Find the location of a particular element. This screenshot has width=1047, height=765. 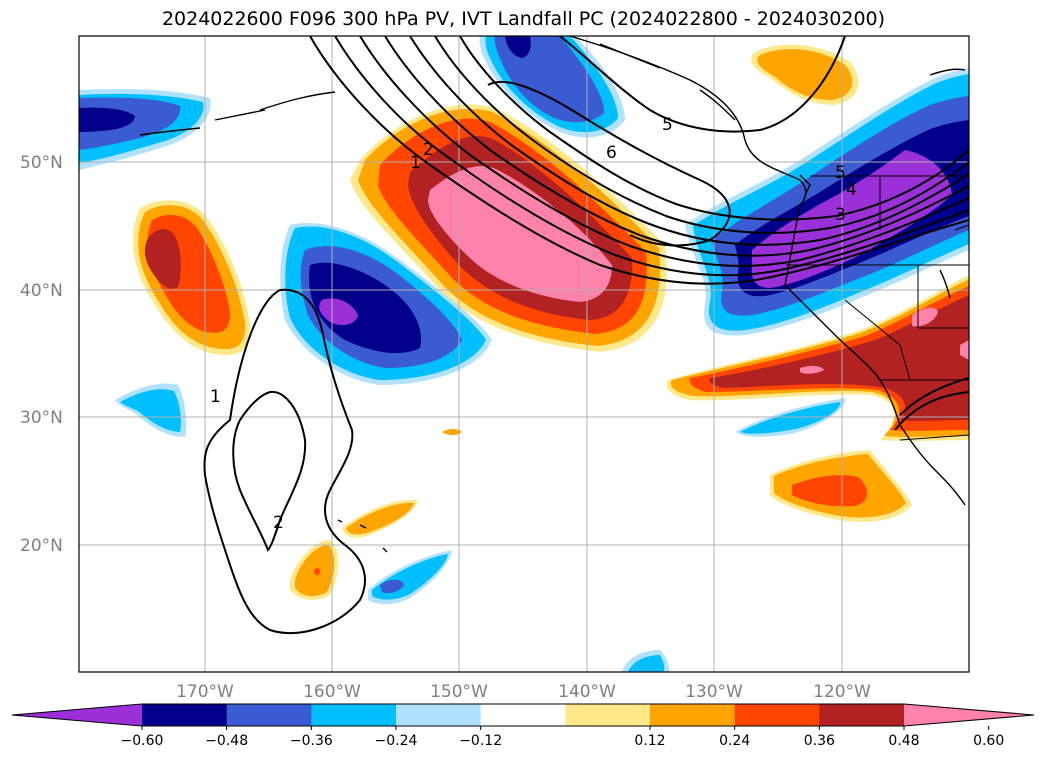

colorbar-extend-min is located at coordinates (77, 715).